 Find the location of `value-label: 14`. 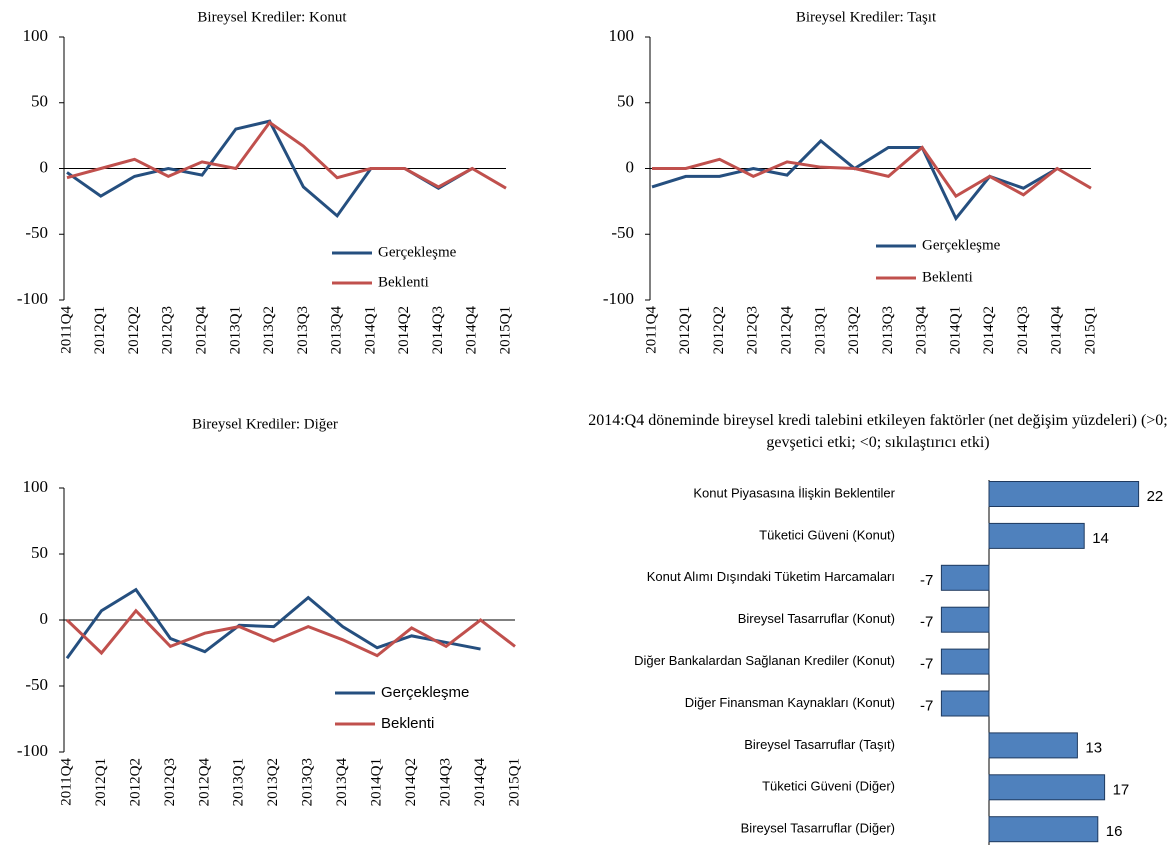

value-label: 14 is located at coordinates (1100, 538).